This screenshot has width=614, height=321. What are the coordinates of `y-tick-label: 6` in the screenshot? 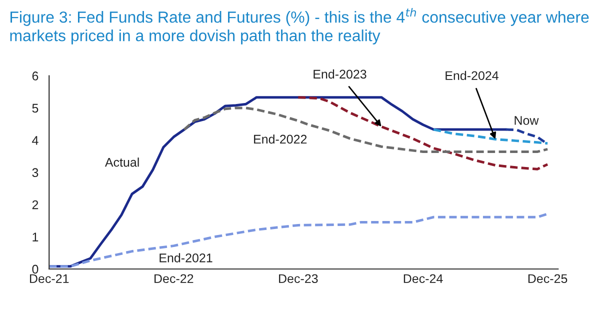 It's located at (35, 76).